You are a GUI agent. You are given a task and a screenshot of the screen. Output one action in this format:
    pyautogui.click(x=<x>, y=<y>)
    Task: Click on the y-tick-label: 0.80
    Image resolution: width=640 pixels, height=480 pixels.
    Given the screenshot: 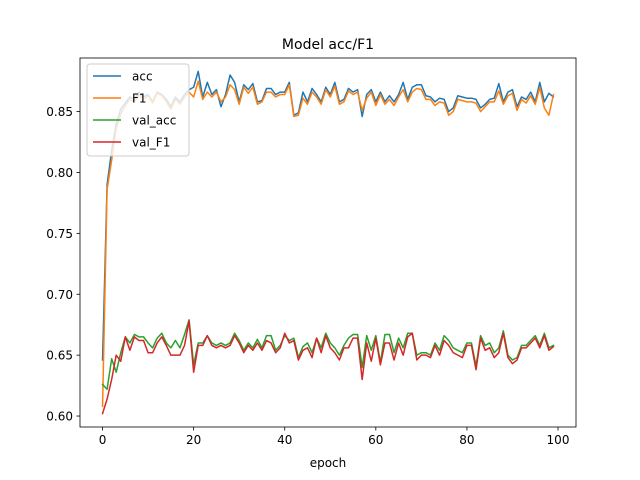 What is the action you would take?
    pyautogui.click(x=59, y=173)
    